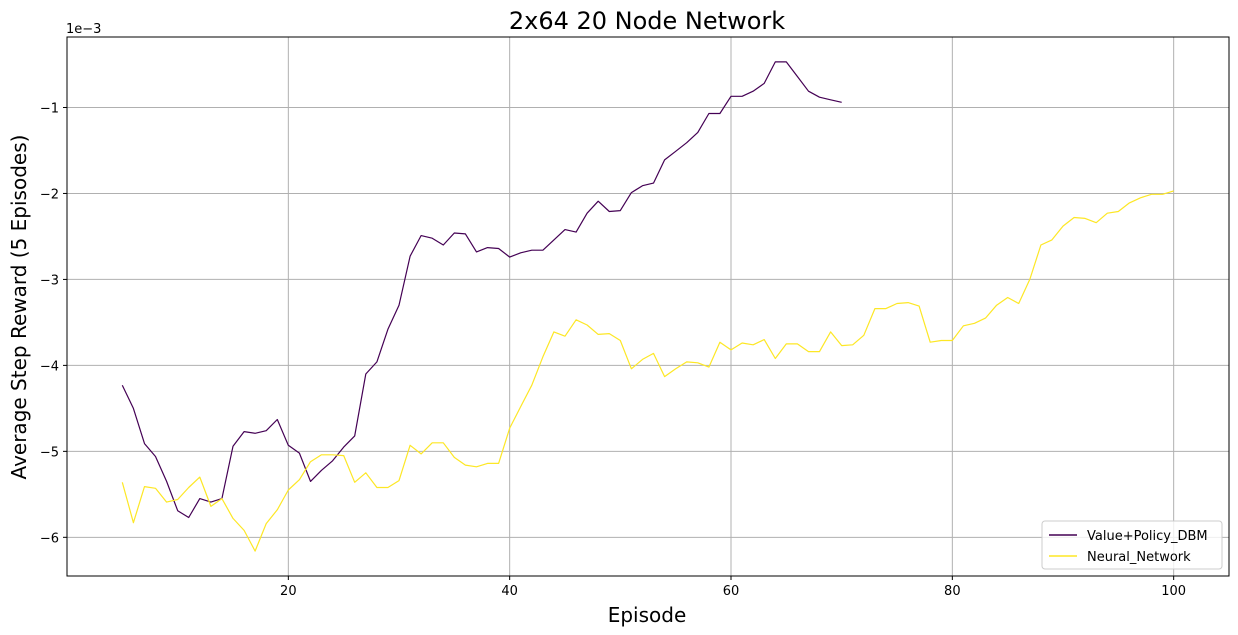 The width and height of the screenshot is (1238, 635). What do you see at coordinates (49, 452) in the screenshot?
I see `y-tick-label: −5` at bounding box center [49, 452].